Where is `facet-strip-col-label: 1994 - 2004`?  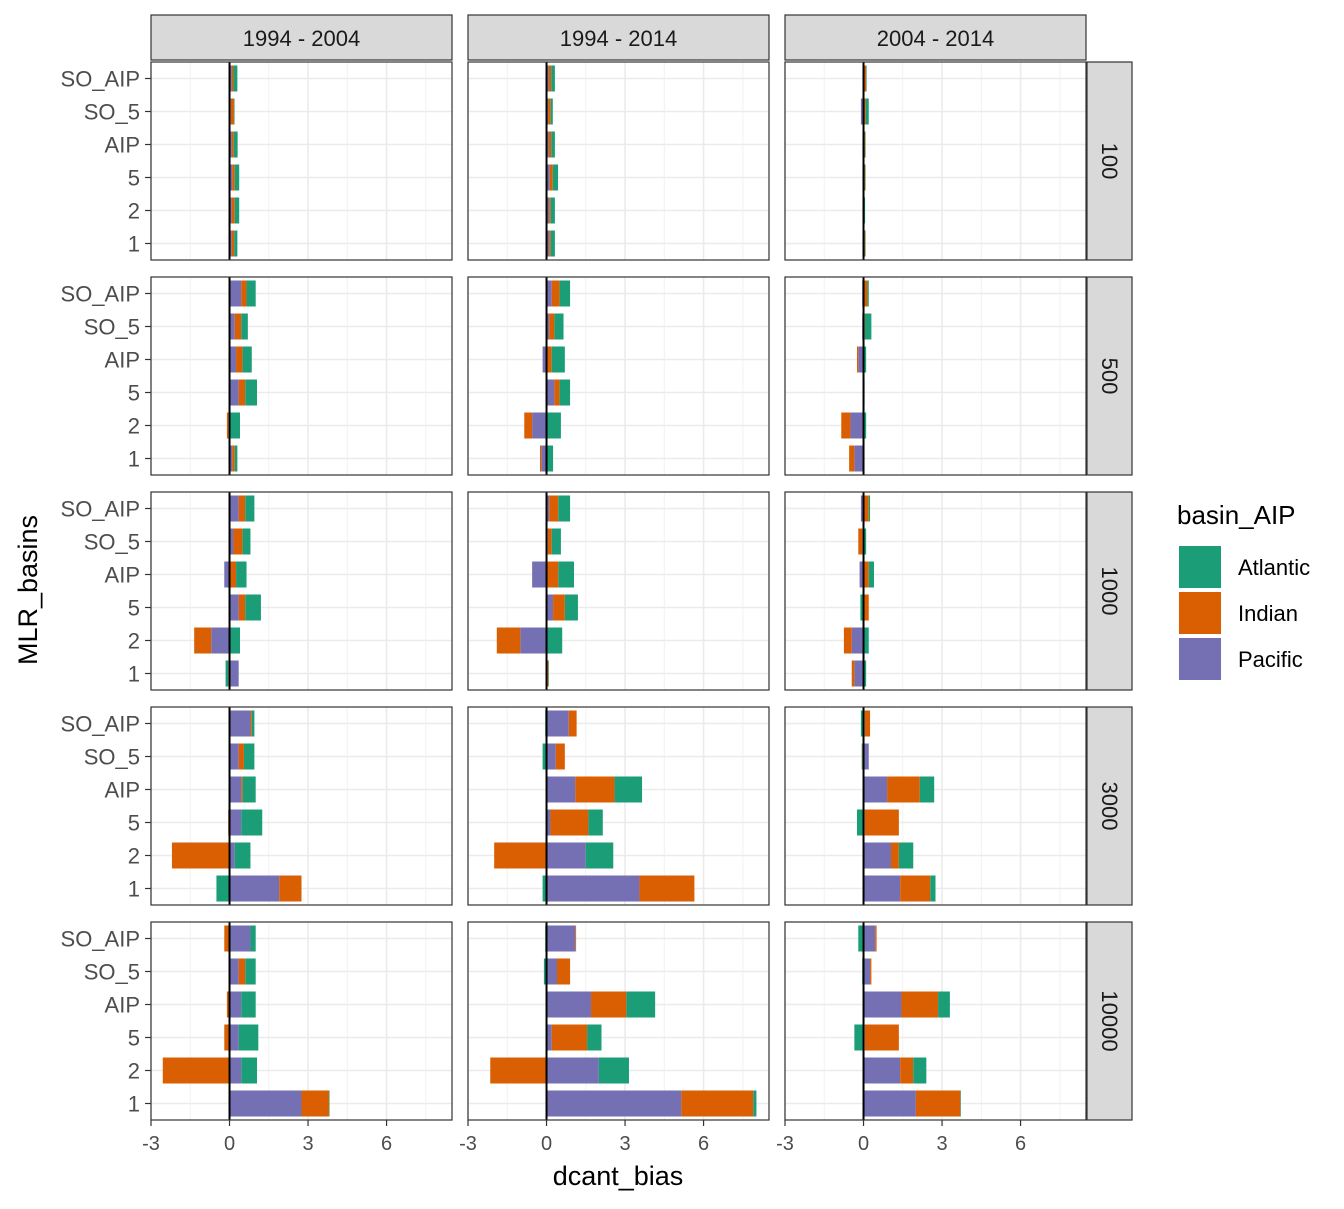 facet-strip-col-label: 1994 - 2004 is located at coordinates (301, 38).